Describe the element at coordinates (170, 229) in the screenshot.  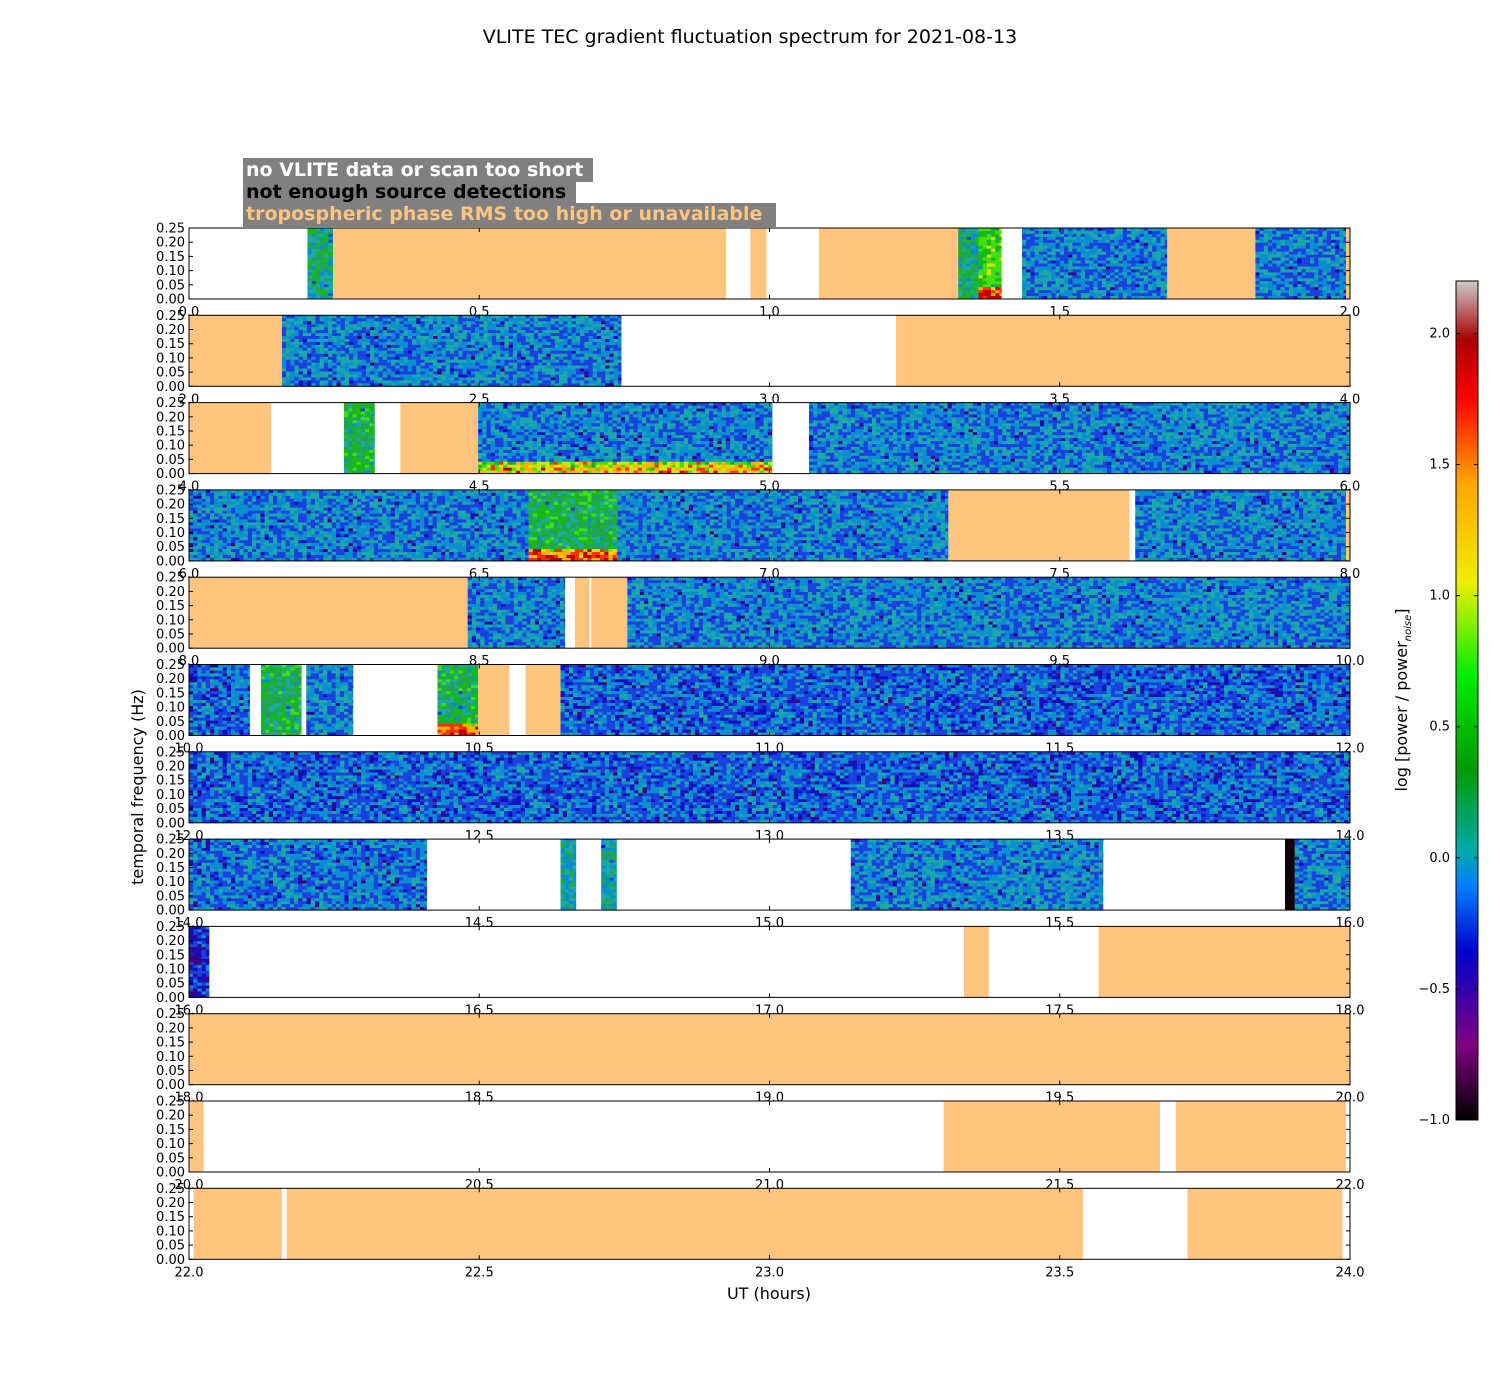
I see `y-tick-label: 0.25` at that location.